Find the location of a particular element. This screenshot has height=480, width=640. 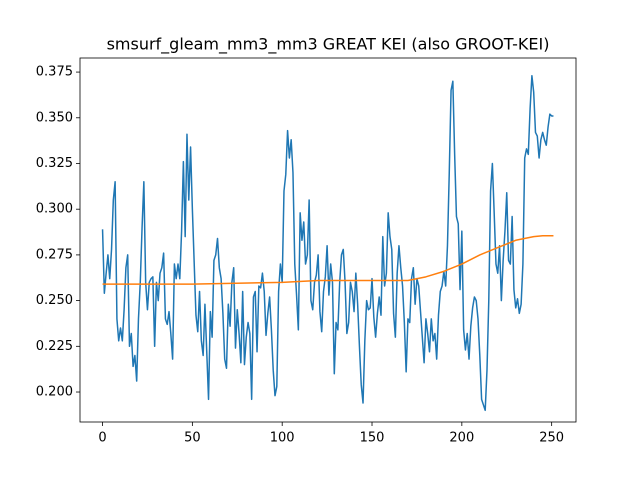

y-tick-label: 0.225 is located at coordinates (54, 346).